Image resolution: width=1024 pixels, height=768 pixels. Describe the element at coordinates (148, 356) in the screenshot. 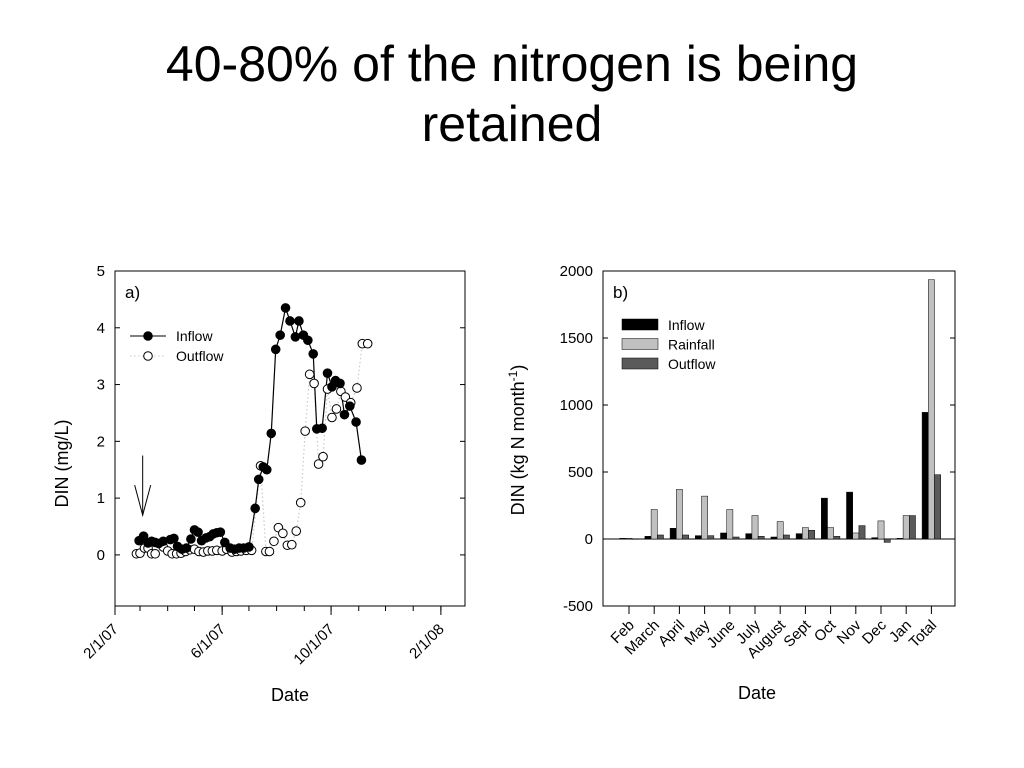

I see `legend-outflow-marker` at that location.